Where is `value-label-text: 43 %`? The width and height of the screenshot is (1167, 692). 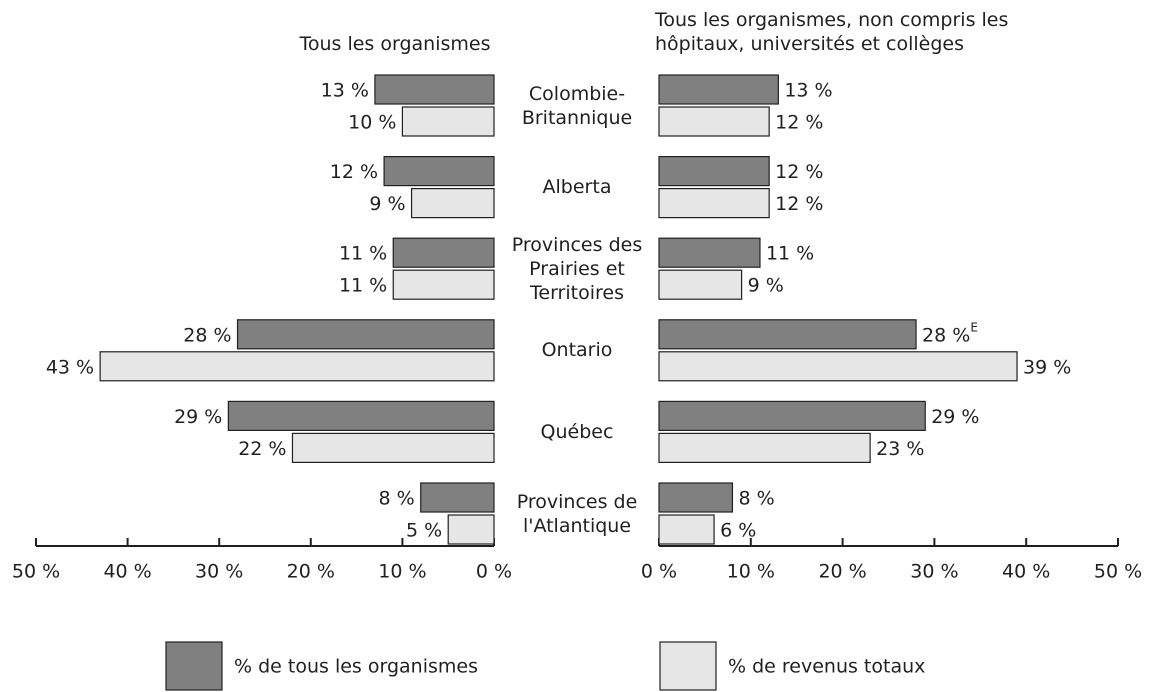 value-label-text: 43 % is located at coordinates (70, 367).